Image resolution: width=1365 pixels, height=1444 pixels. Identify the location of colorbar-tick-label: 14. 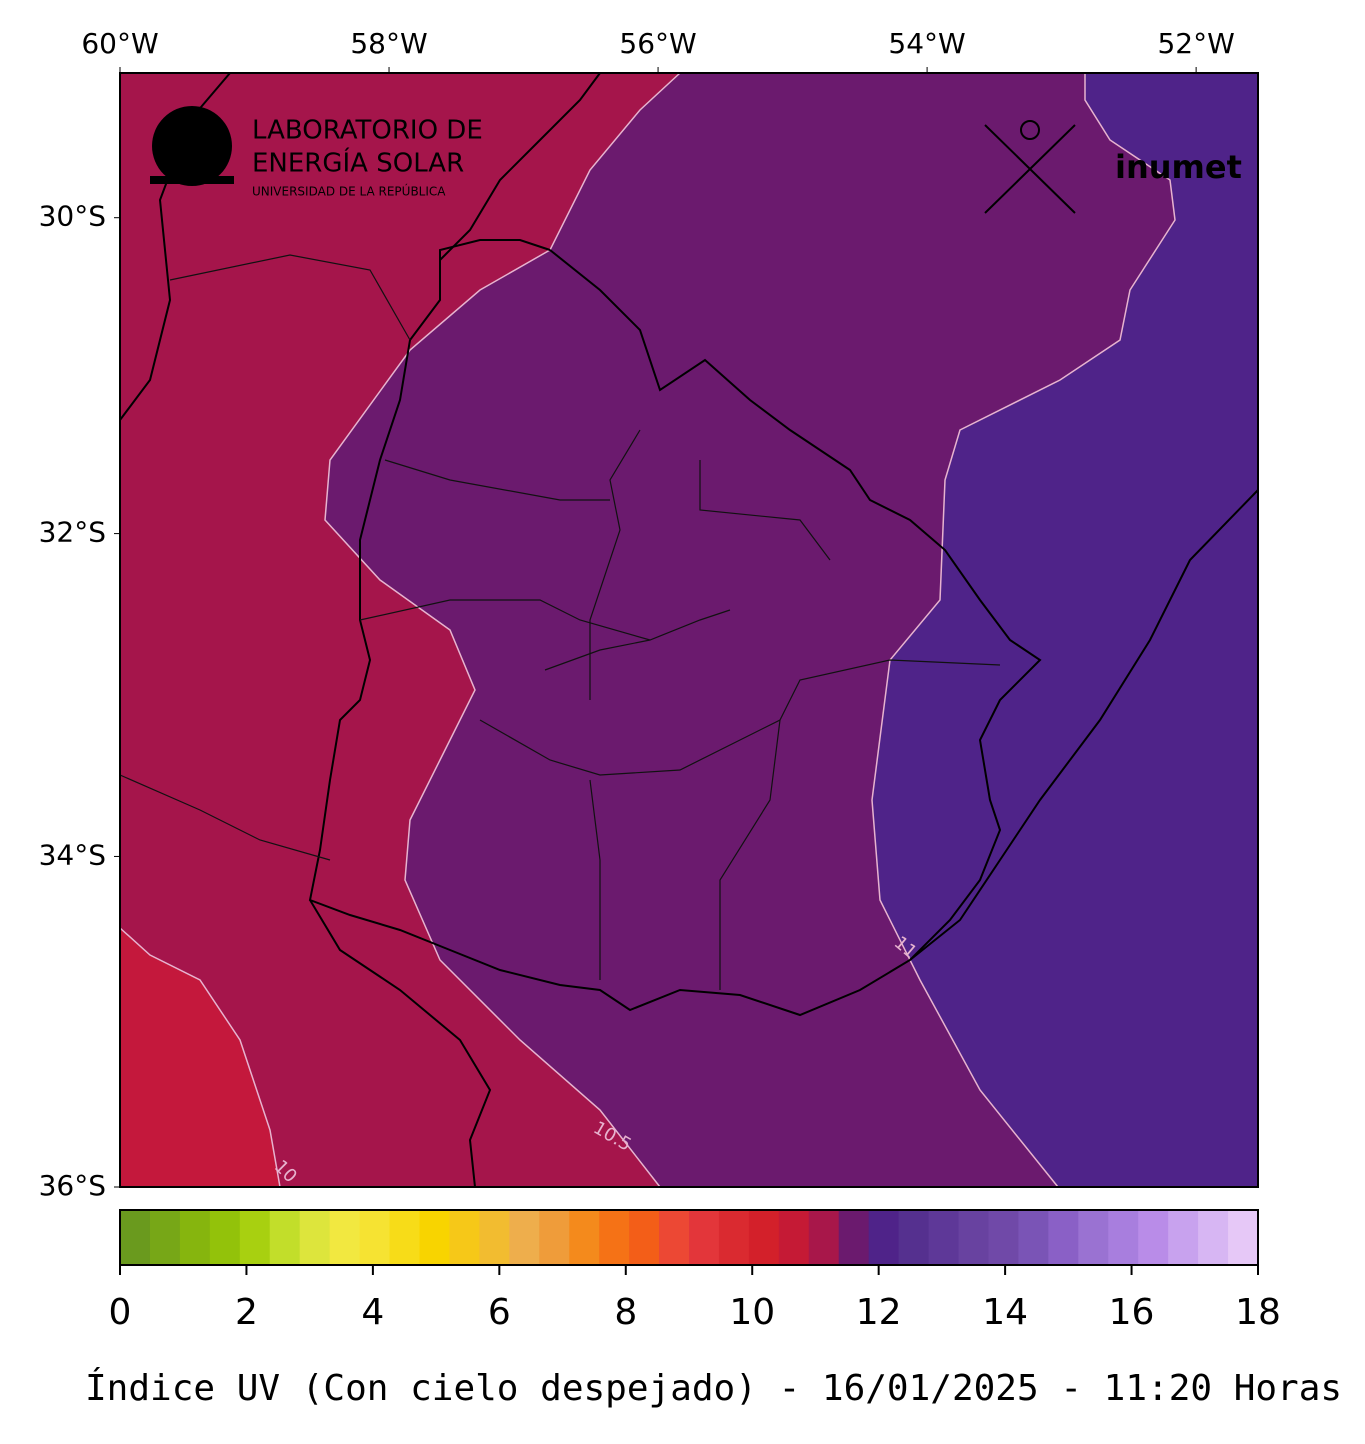
(1005, 1312).